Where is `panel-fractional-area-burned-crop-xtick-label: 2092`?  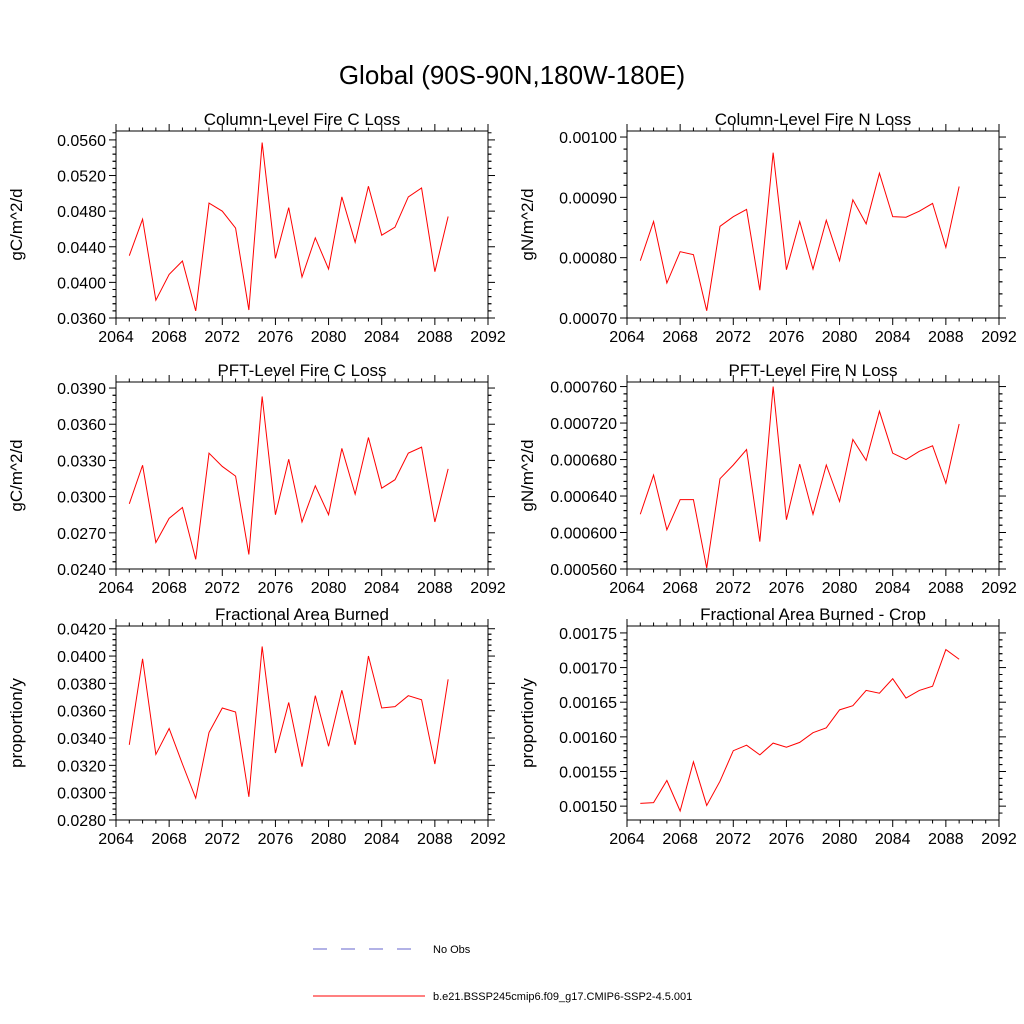 panel-fractional-area-burned-crop-xtick-label: 2092 is located at coordinates (999, 839).